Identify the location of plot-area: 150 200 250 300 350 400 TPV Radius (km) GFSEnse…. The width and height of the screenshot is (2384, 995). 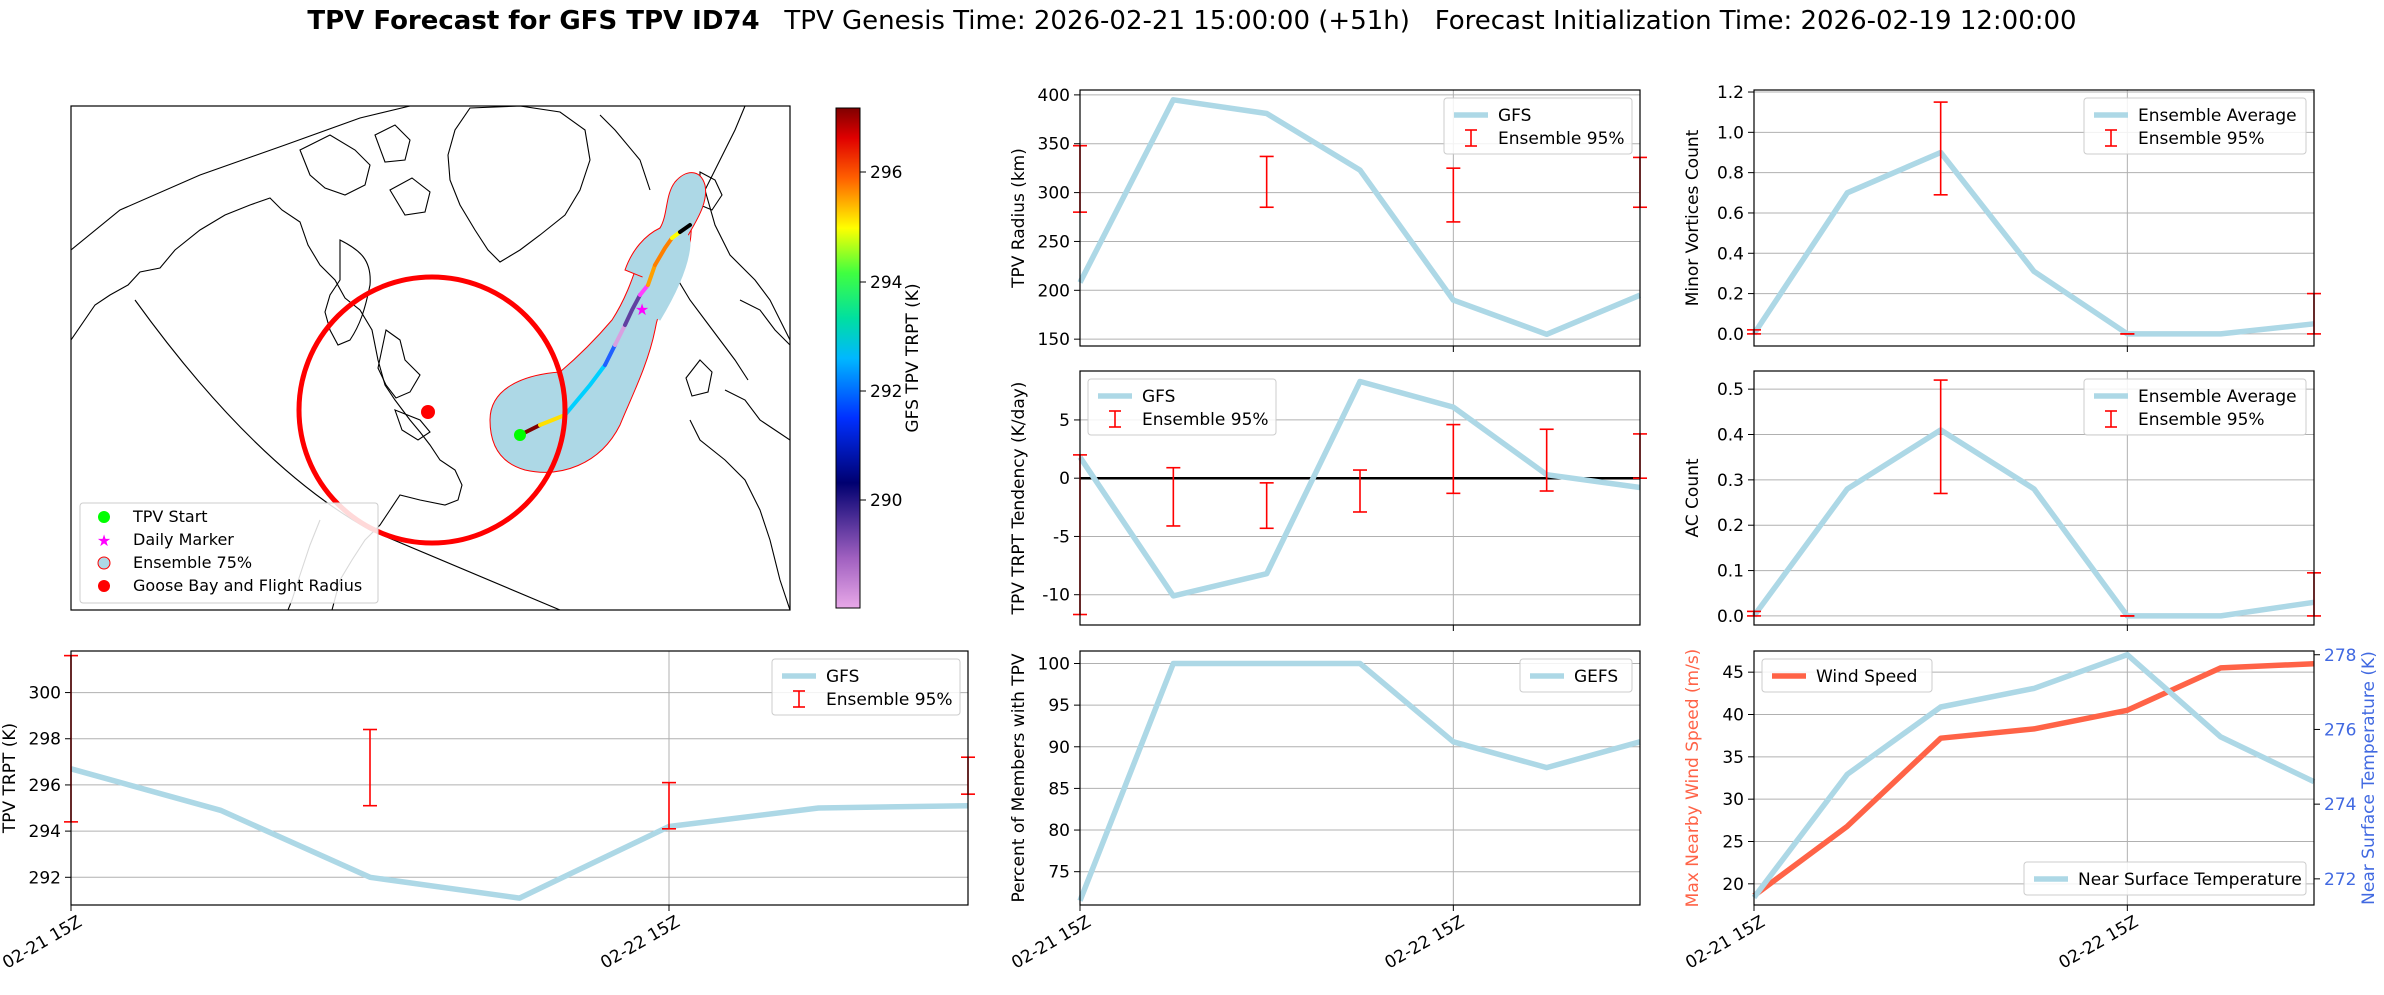
(1328, 219).